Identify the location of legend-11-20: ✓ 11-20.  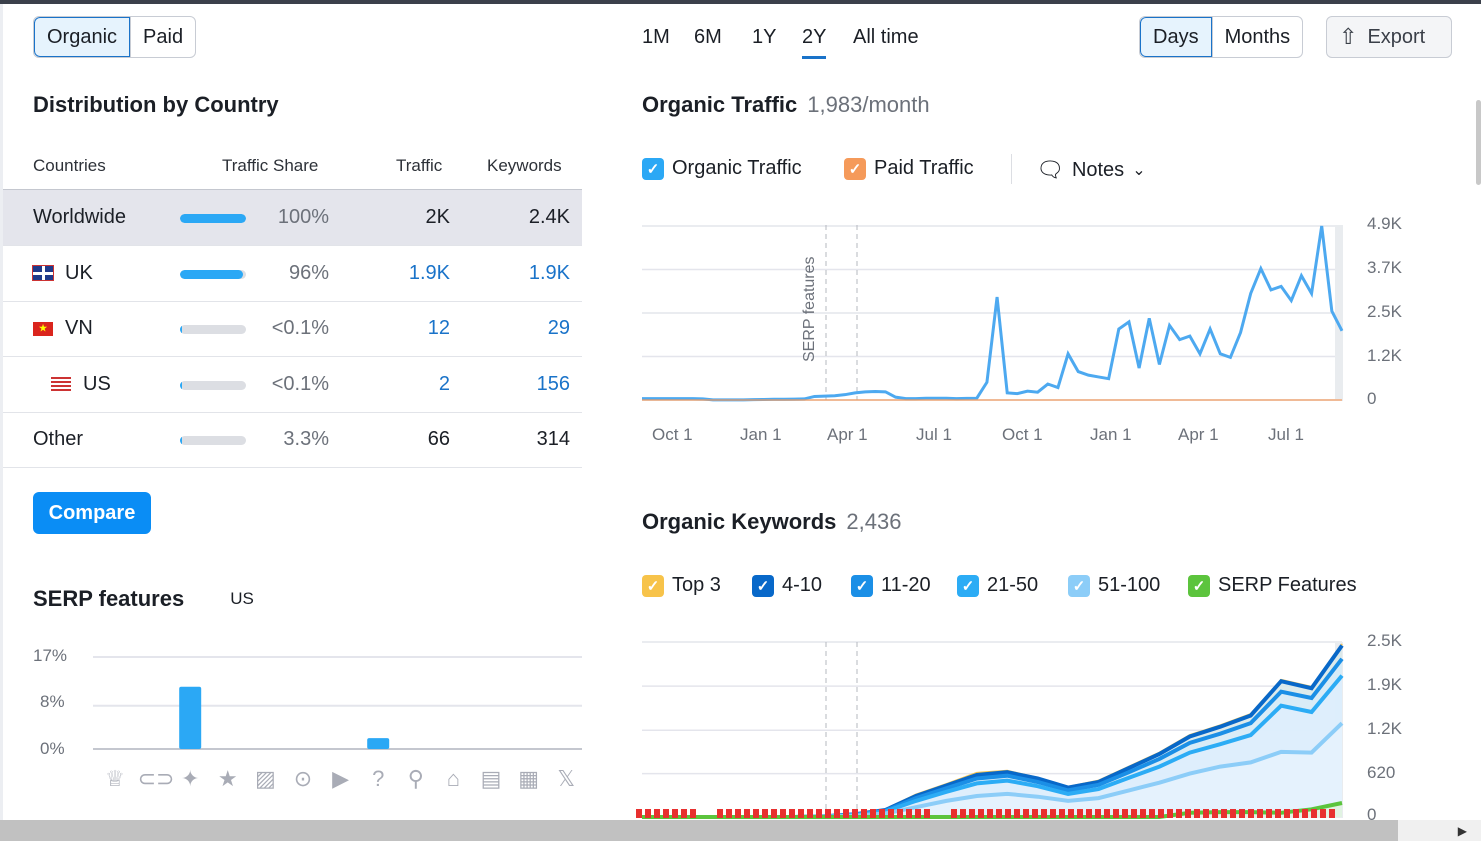
(891, 585).